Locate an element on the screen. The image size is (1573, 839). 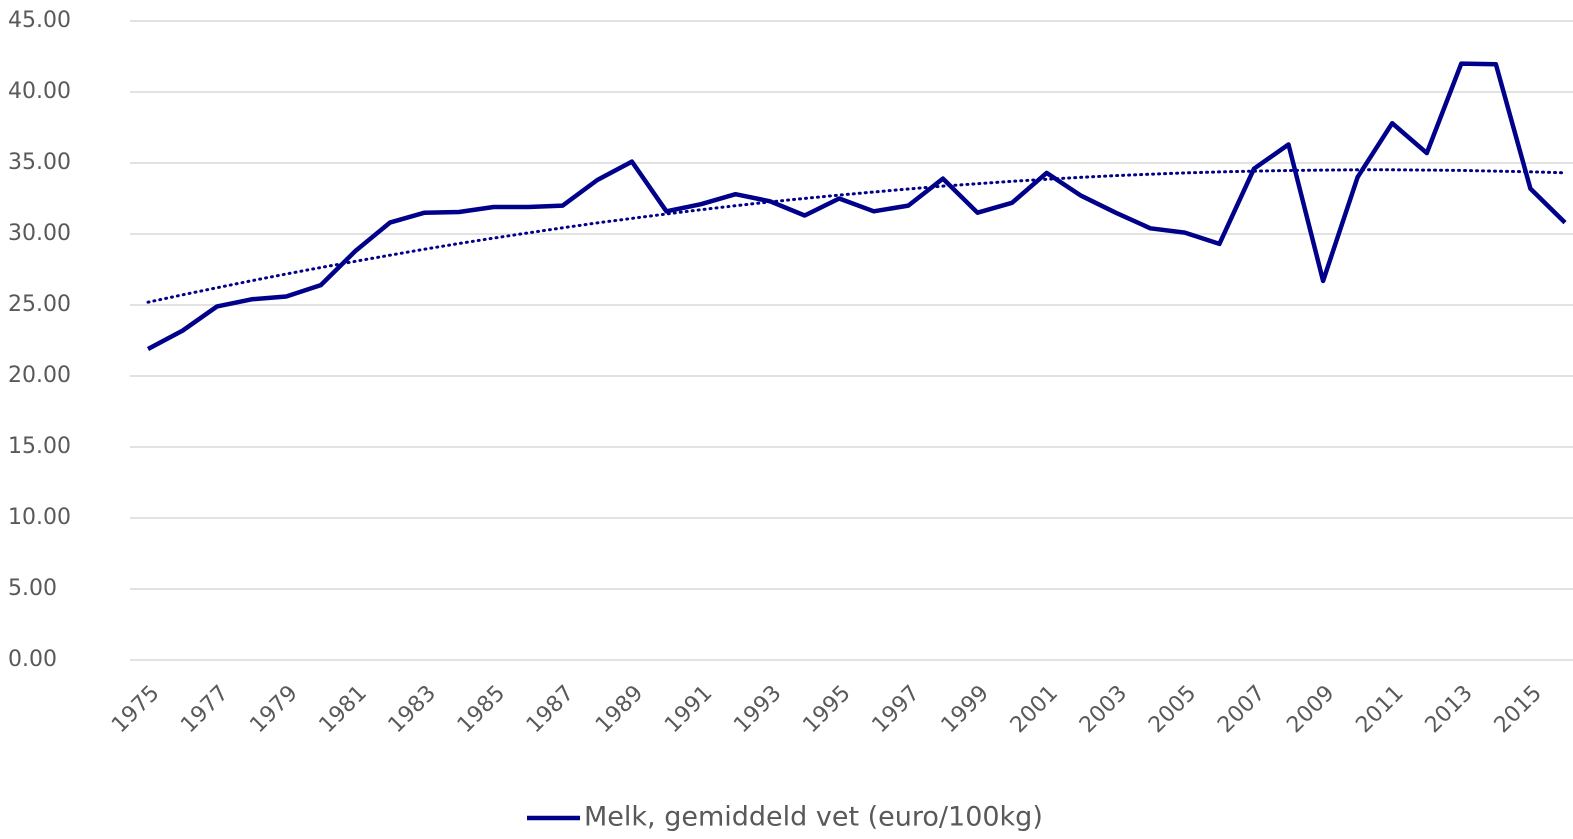
x-tick-label: 1995 is located at coordinates (826, 709).